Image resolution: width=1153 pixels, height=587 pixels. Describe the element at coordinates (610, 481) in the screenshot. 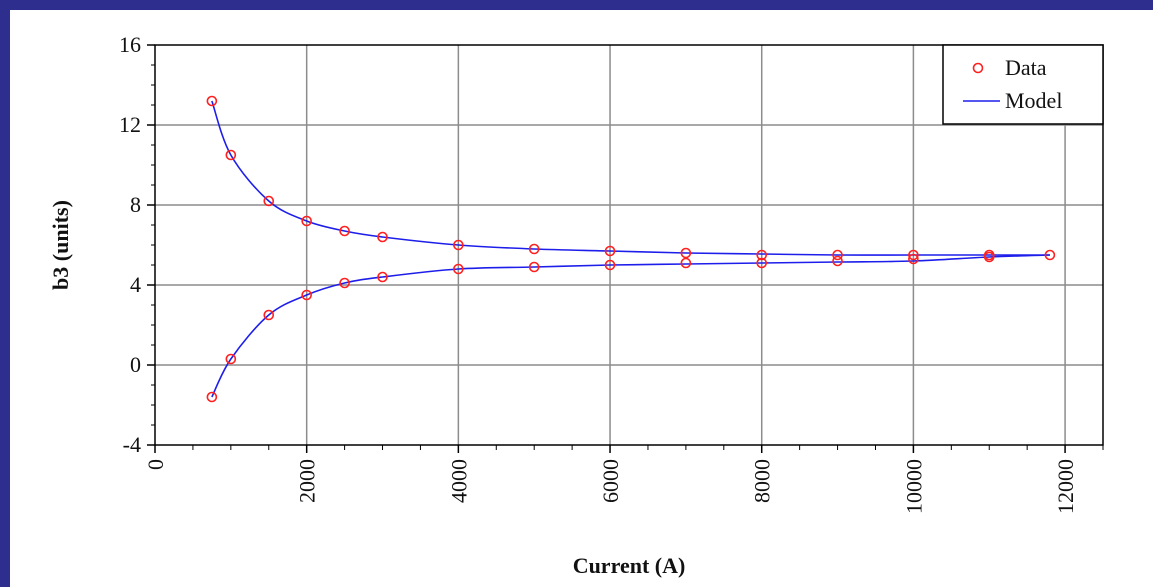

I see `x-tick-label: 6000` at that location.